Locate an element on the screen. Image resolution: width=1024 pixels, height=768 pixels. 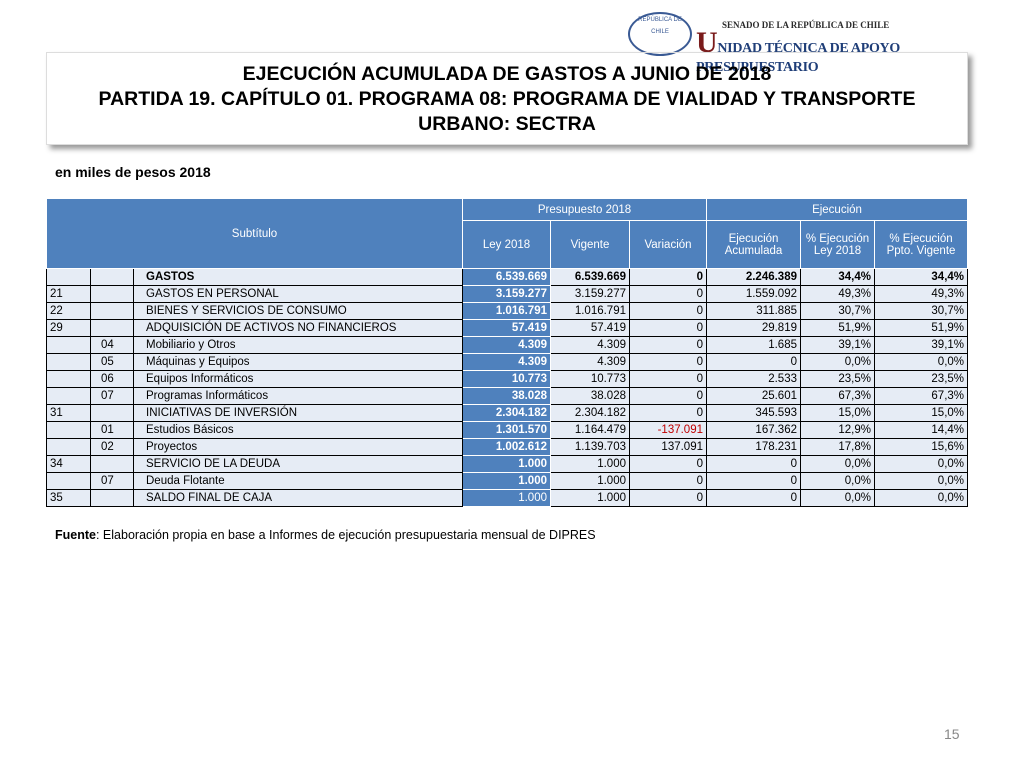
table-cell: BIENES Y SERVICIOS DE CONSUMO is located at coordinates (298, 311).